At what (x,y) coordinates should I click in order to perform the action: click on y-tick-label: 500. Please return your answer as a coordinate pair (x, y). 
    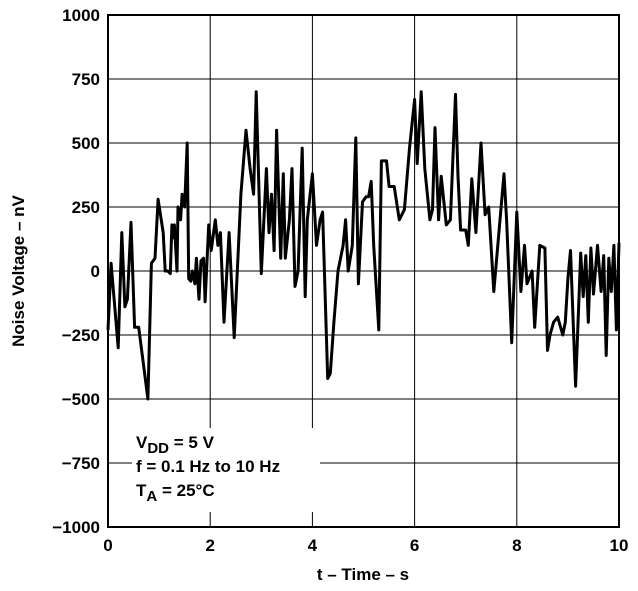
    Looking at the image, I should click on (86, 143).